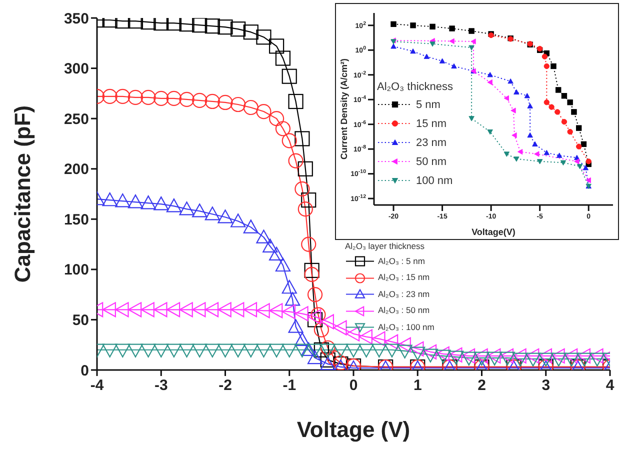 This screenshot has width=624, height=449. What do you see at coordinates (494, 232) in the screenshot?
I see `x-axis-title: Voltage(V)` at bounding box center [494, 232].